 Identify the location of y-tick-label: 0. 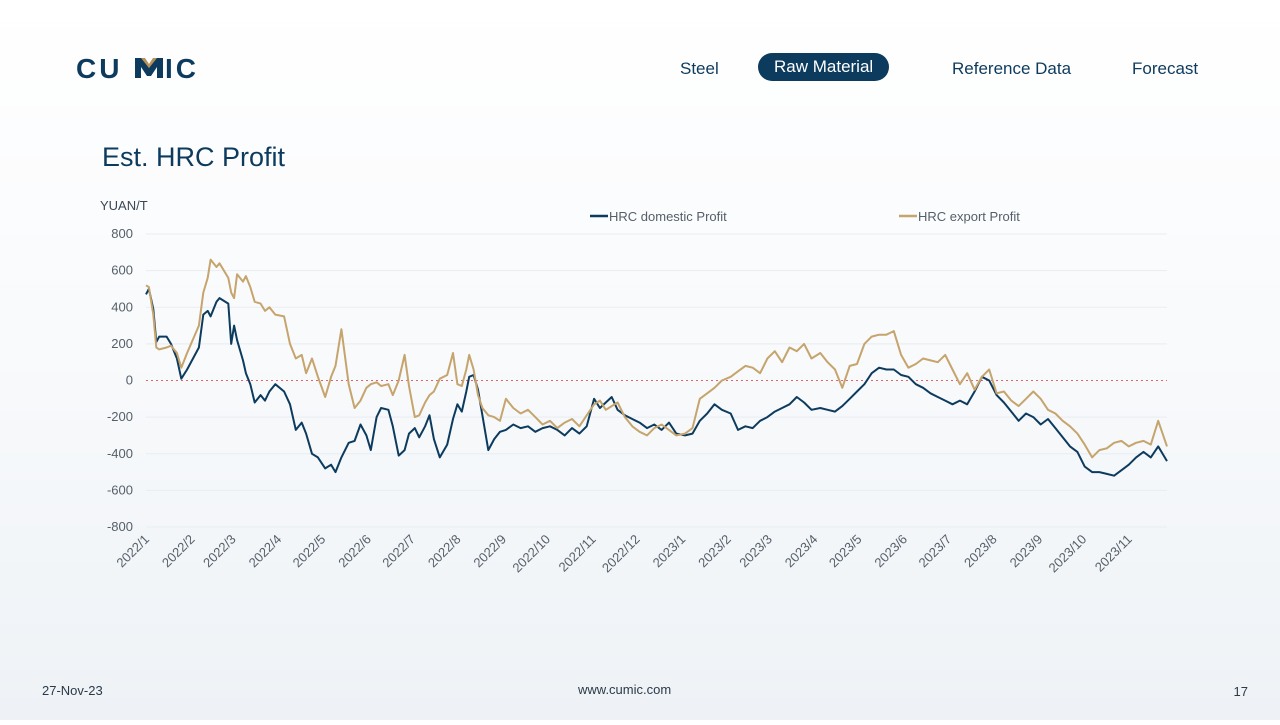
(129, 380).